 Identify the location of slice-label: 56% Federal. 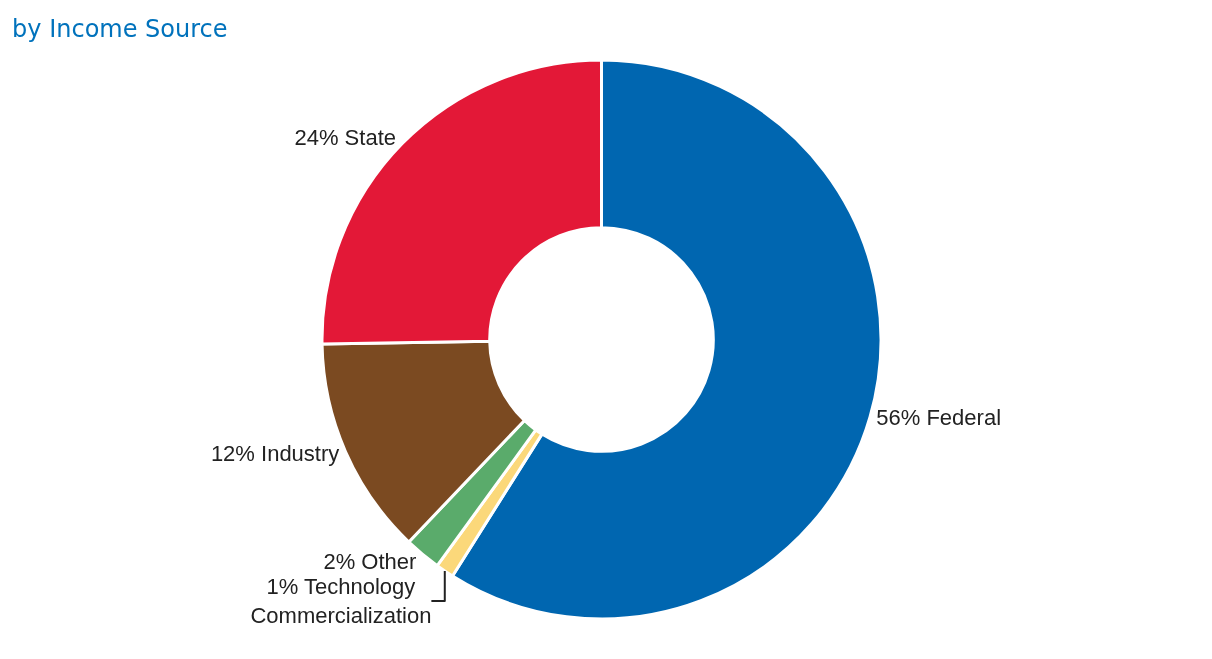
(939, 418).